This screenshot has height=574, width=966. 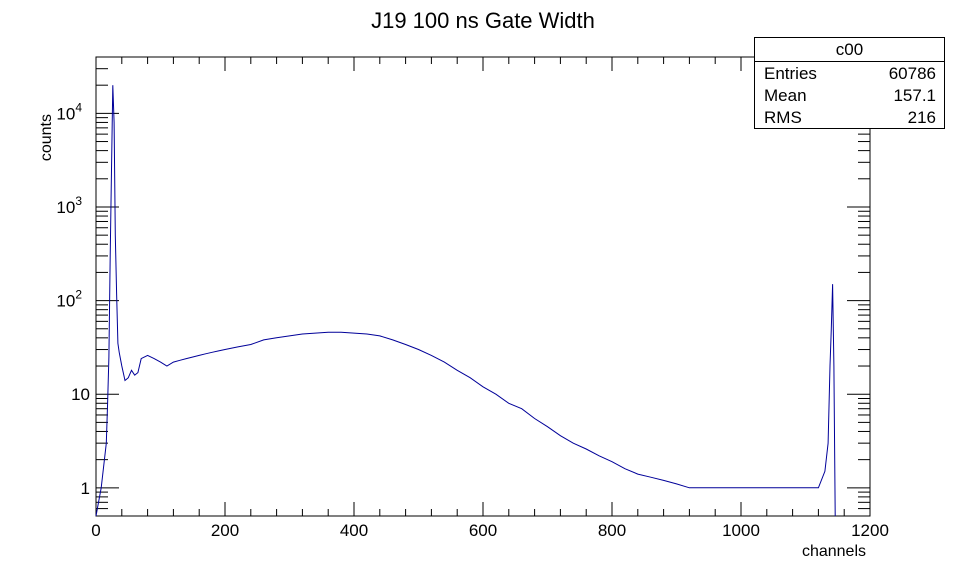 I want to click on y-tick-label: 10, so click(x=80, y=394).